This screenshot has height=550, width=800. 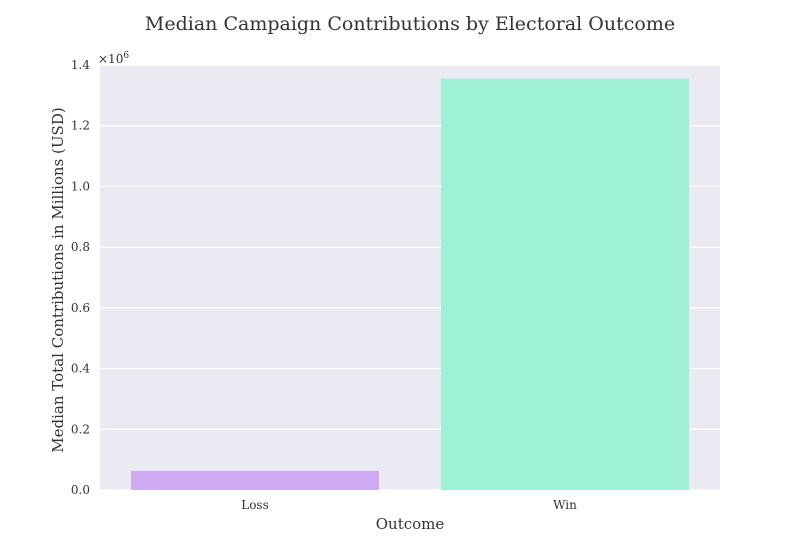 What do you see at coordinates (80, 429) in the screenshot?
I see `y-tick-label: 0.2` at bounding box center [80, 429].